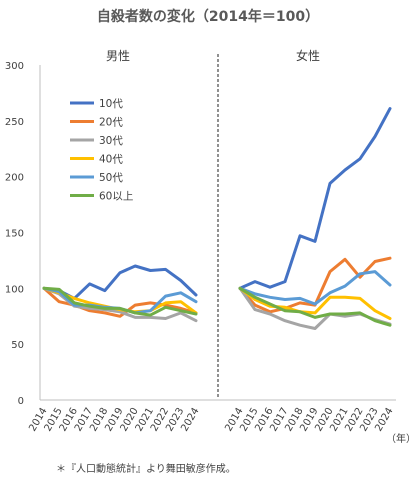 This screenshot has height=488, width=416. What do you see at coordinates (401, 438) in the screenshot?
I see `x-axis-unit-label: （年）` at bounding box center [401, 438].